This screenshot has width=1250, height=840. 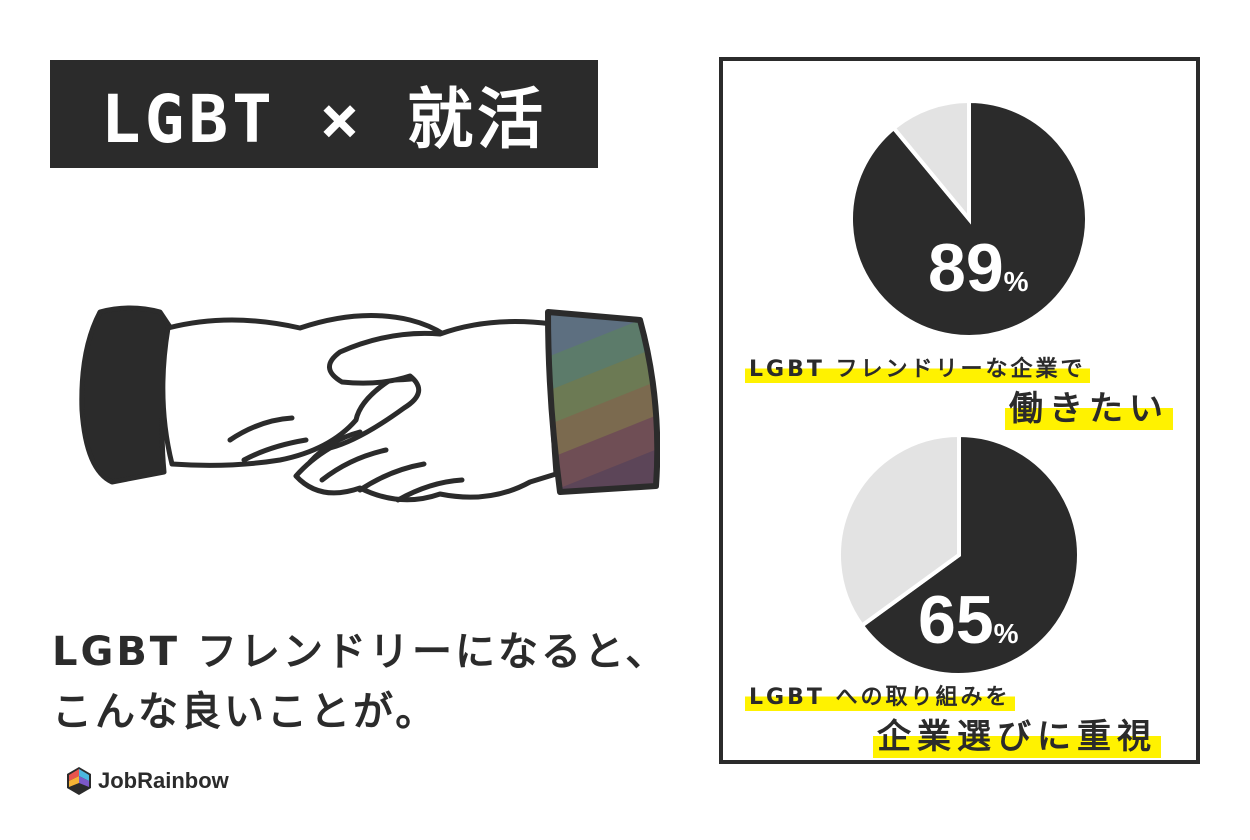 What do you see at coordinates (1089, 405) in the screenshot?
I see `pie-1-caption-big: 働きたい` at bounding box center [1089, 405].